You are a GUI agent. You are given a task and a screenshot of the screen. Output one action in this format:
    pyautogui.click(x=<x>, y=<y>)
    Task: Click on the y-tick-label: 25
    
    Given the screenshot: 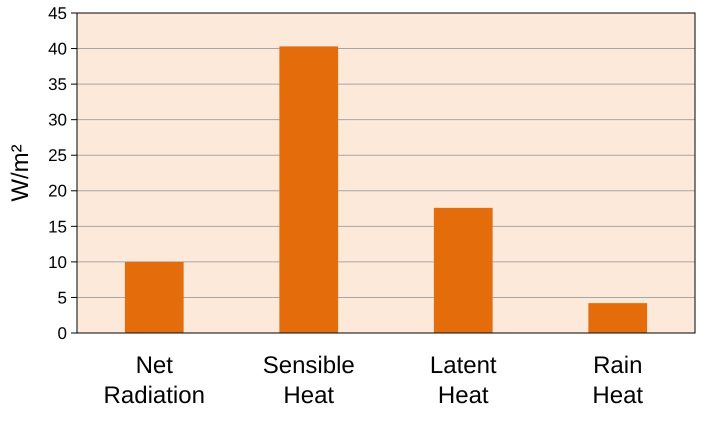 What is the action you would take?
    pyautogui.click(x=57, y=156)
    